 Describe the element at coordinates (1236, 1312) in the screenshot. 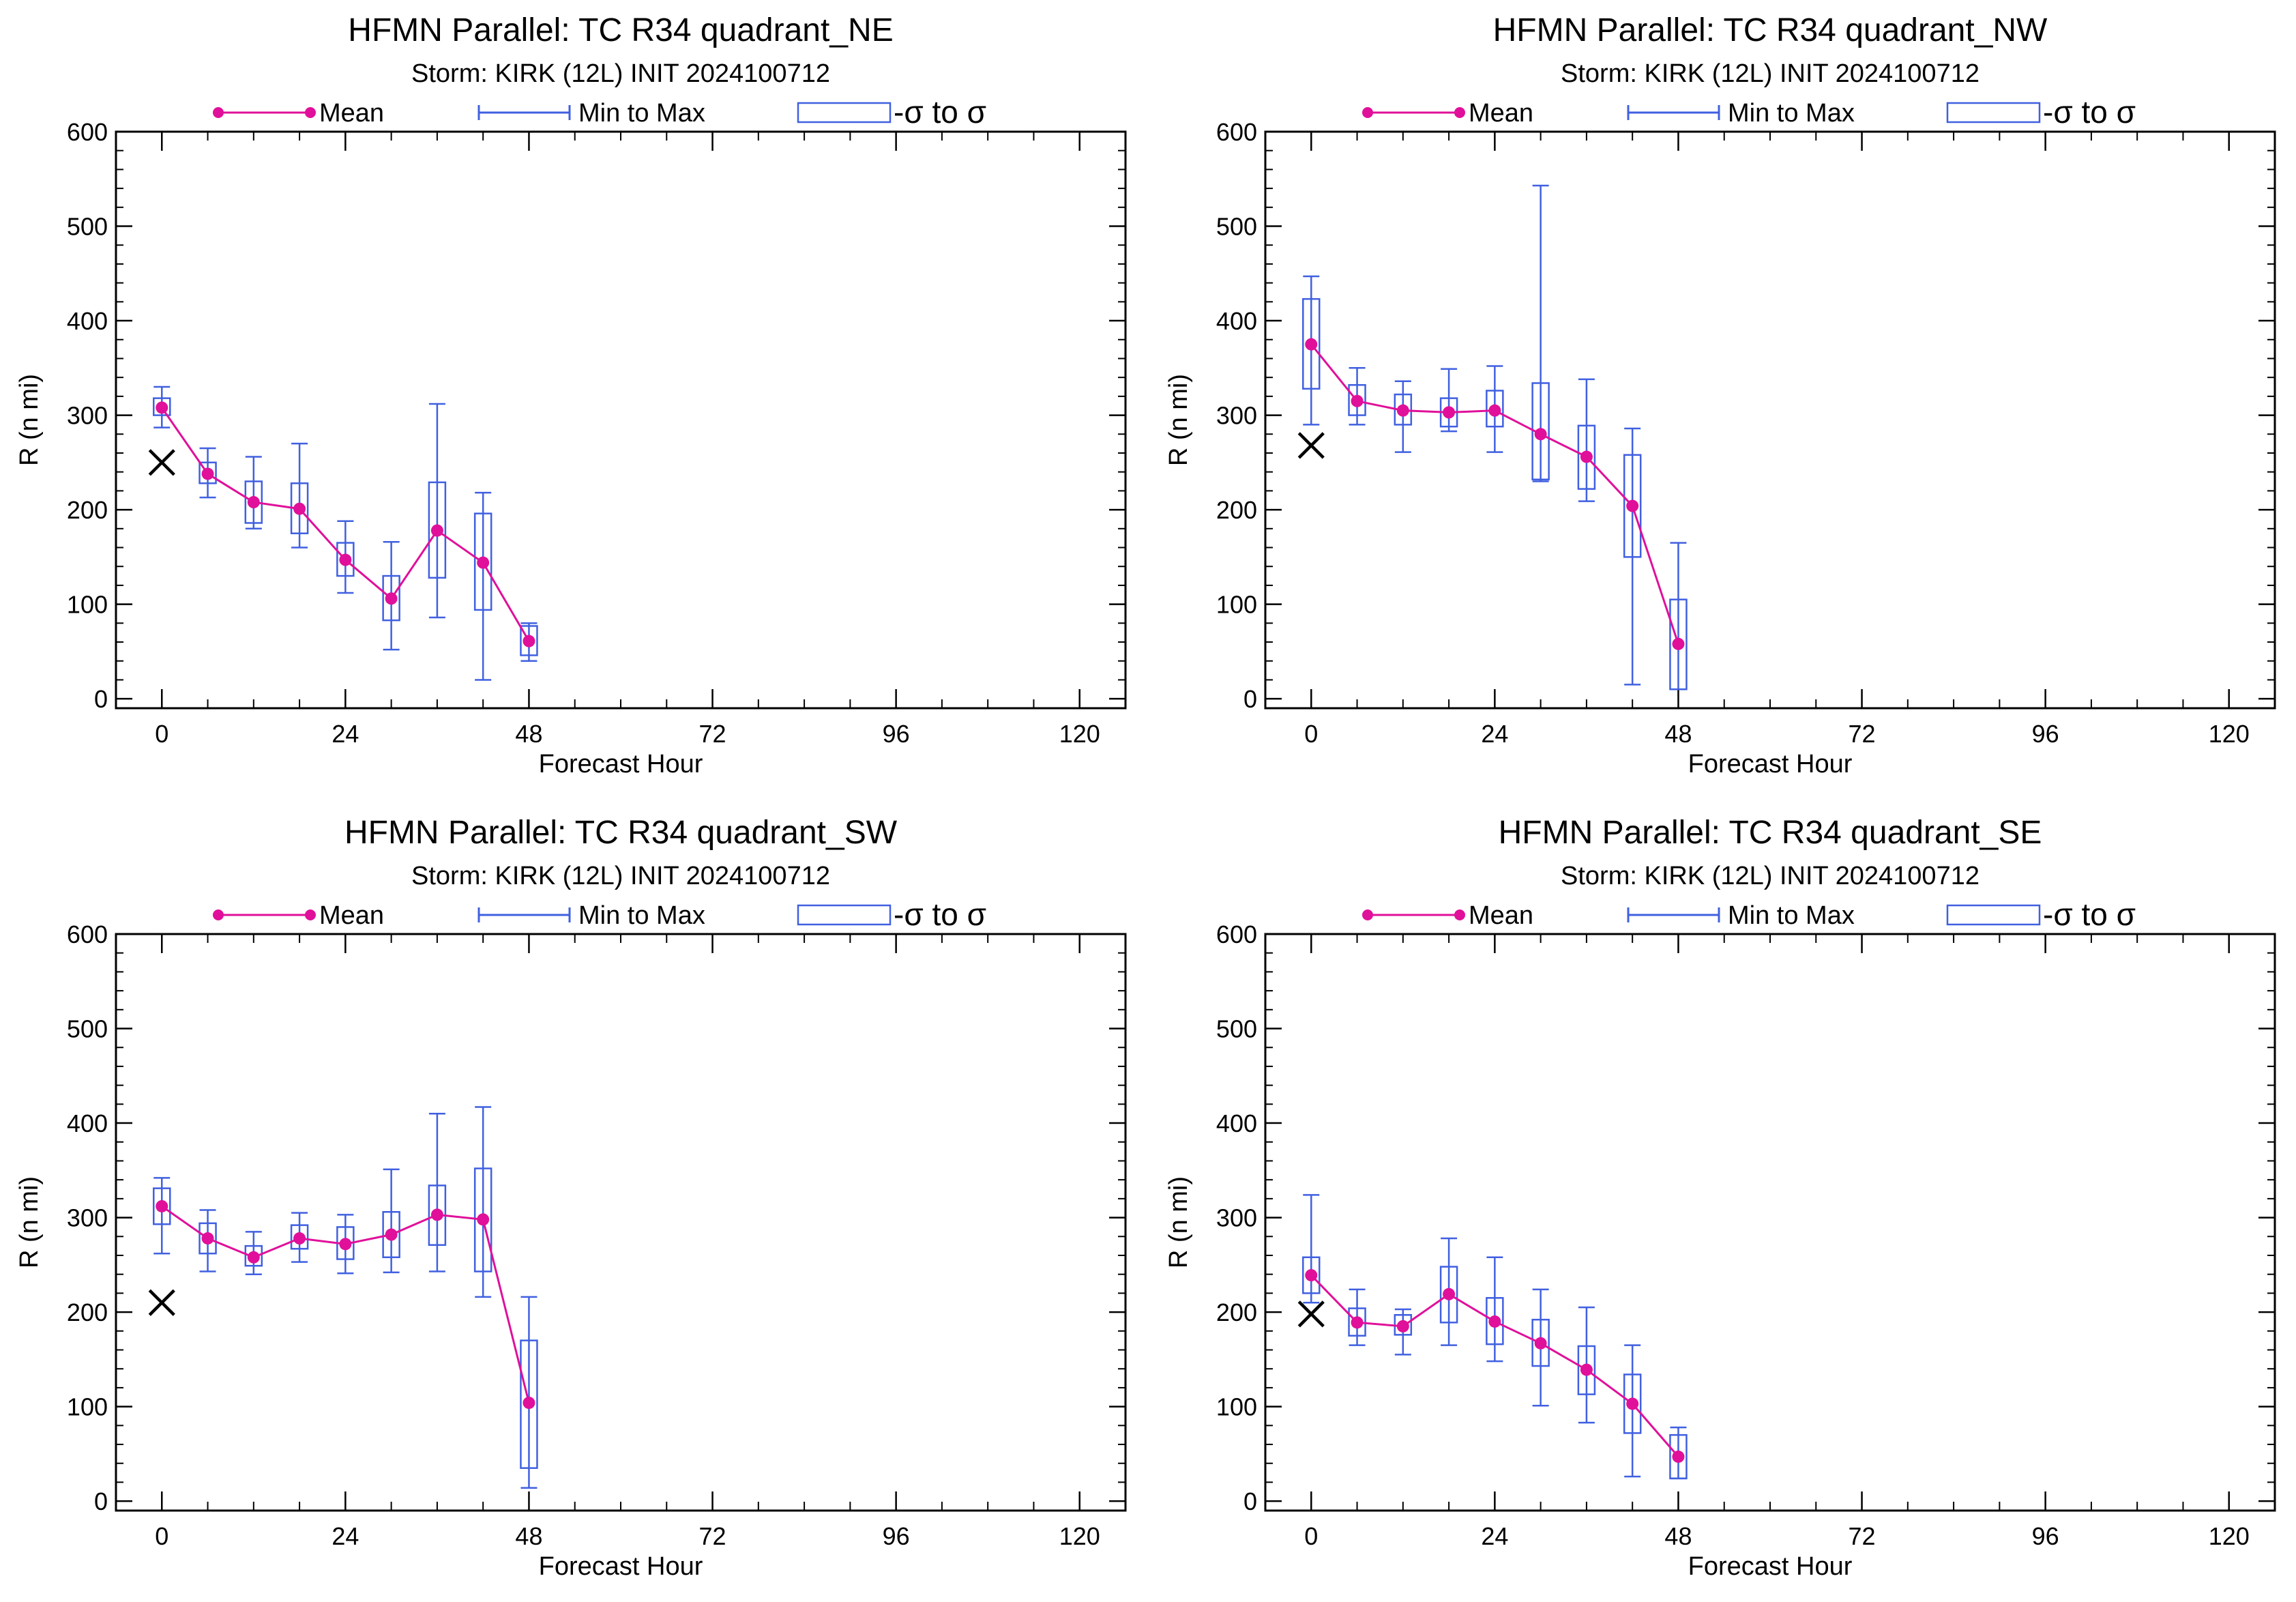

I see `y-tick-label: 200` at that location.